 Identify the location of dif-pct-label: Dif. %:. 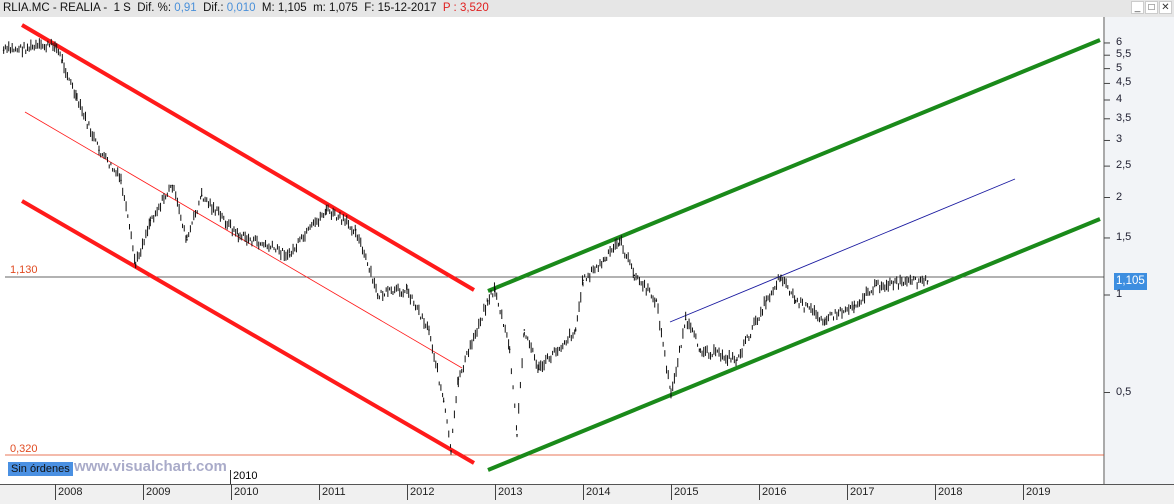
(154, 8).